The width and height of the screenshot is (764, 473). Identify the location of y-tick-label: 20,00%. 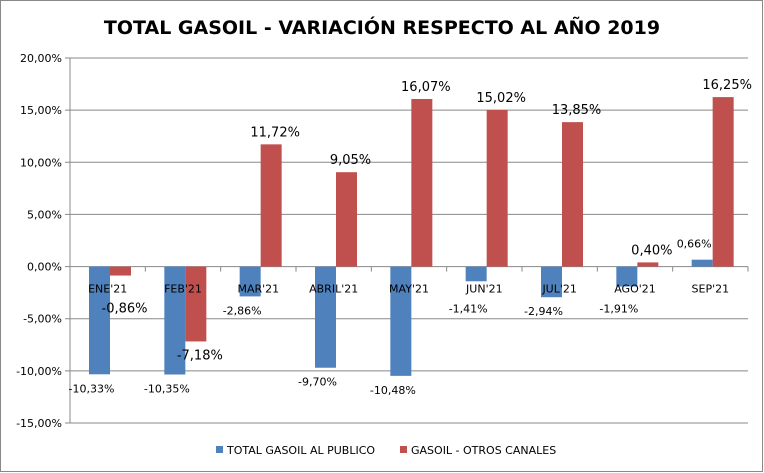
(41, 58).